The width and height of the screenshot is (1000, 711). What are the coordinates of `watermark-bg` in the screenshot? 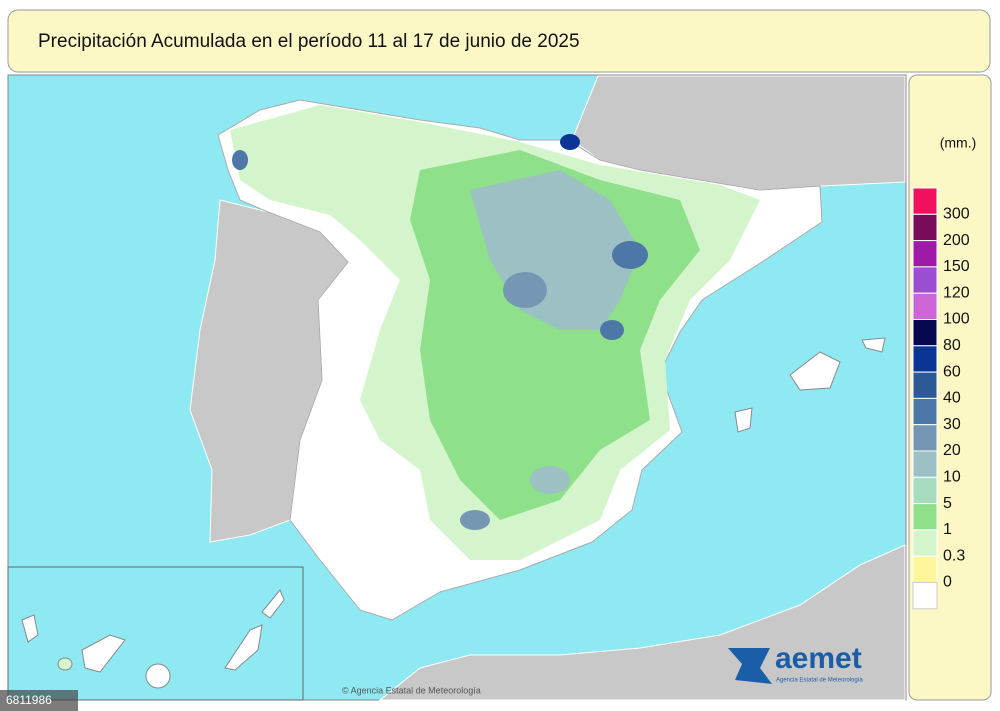 It's located at (39, 700).